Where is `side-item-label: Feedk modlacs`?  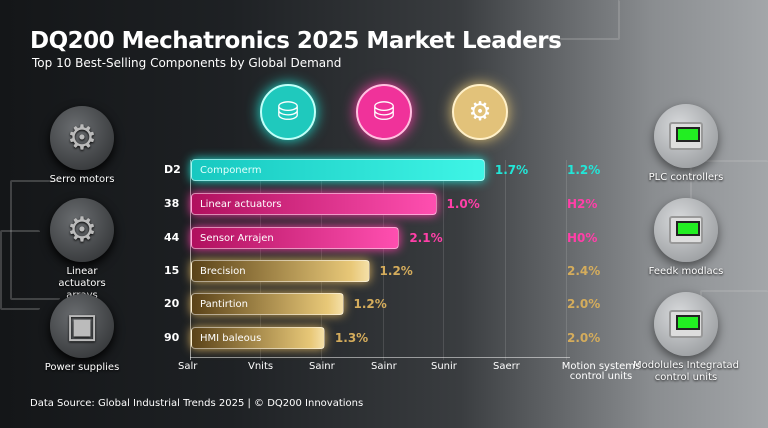
side-item-label: Feedk modlacs is located at coordinates (686, 271).